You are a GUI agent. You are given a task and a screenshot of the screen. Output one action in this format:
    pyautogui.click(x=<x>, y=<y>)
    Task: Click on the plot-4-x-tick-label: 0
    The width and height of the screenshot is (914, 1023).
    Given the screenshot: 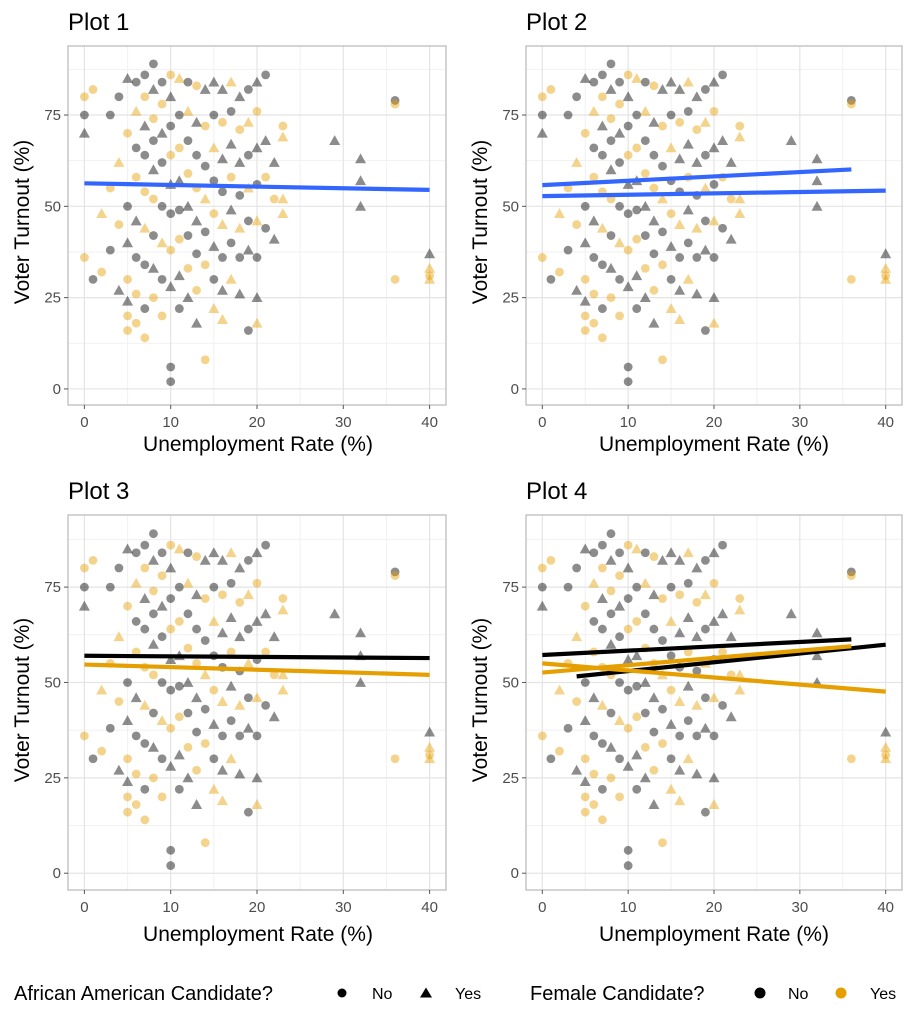 What is the action you would take?
    pyautogui.click(x=542, y=907)
    